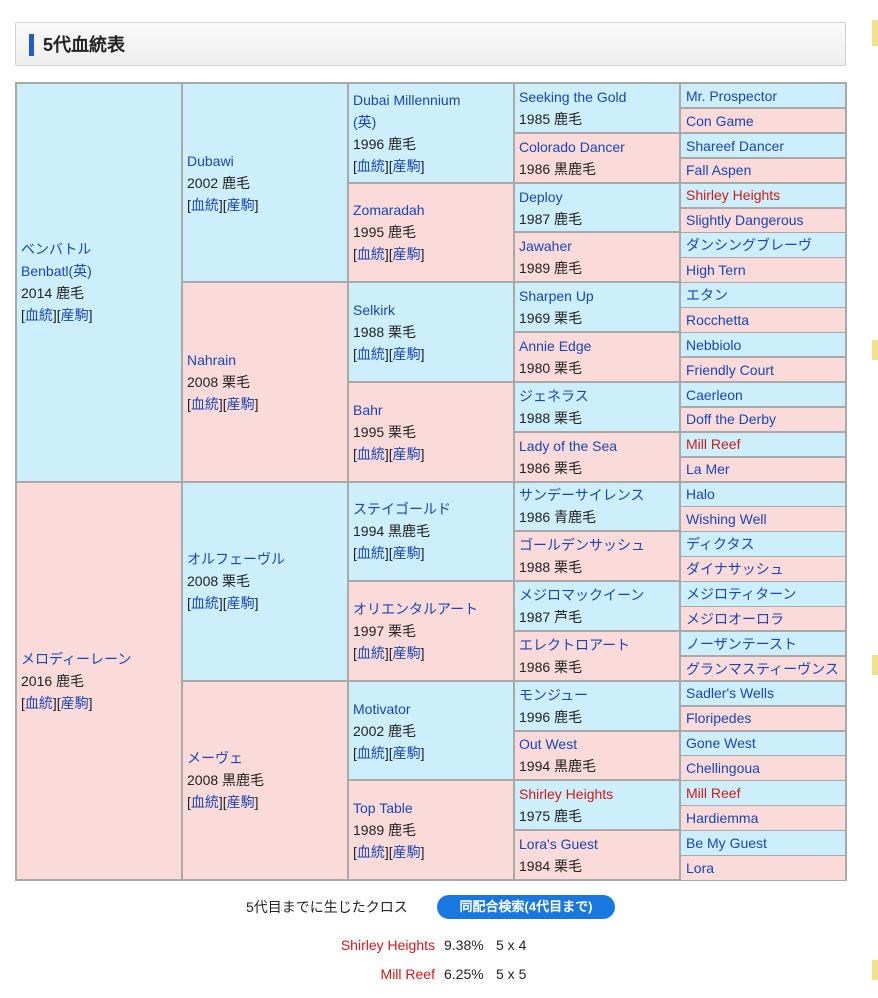  I want to click on horse-name-link: エレクトロアート, so click(575, 644).